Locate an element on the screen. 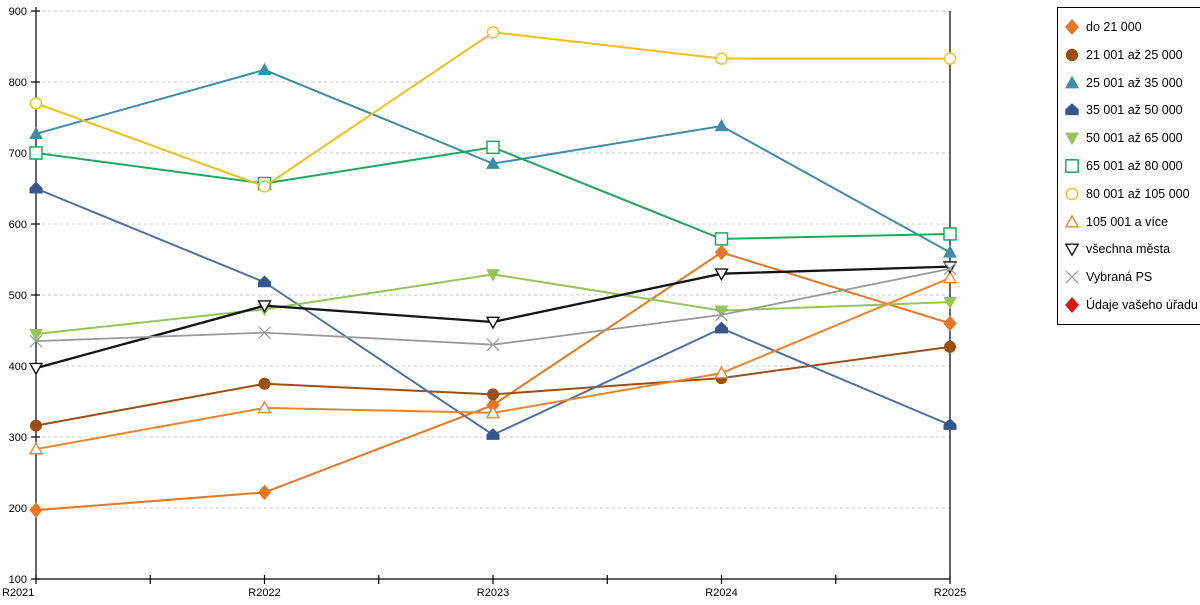 This screenshot has height=605, width=1200. legend-item-label: Vybraná PS is located at coordinates (1119, 277).